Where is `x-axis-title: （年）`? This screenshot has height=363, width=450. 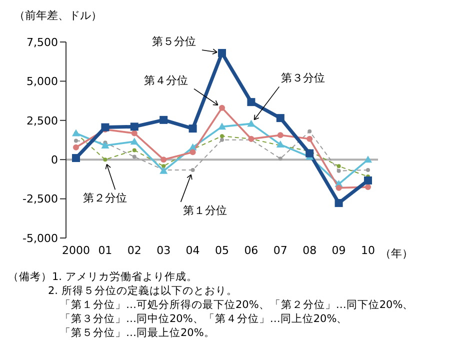 x-axis-title: （年） is located at coordinates (396, 253).